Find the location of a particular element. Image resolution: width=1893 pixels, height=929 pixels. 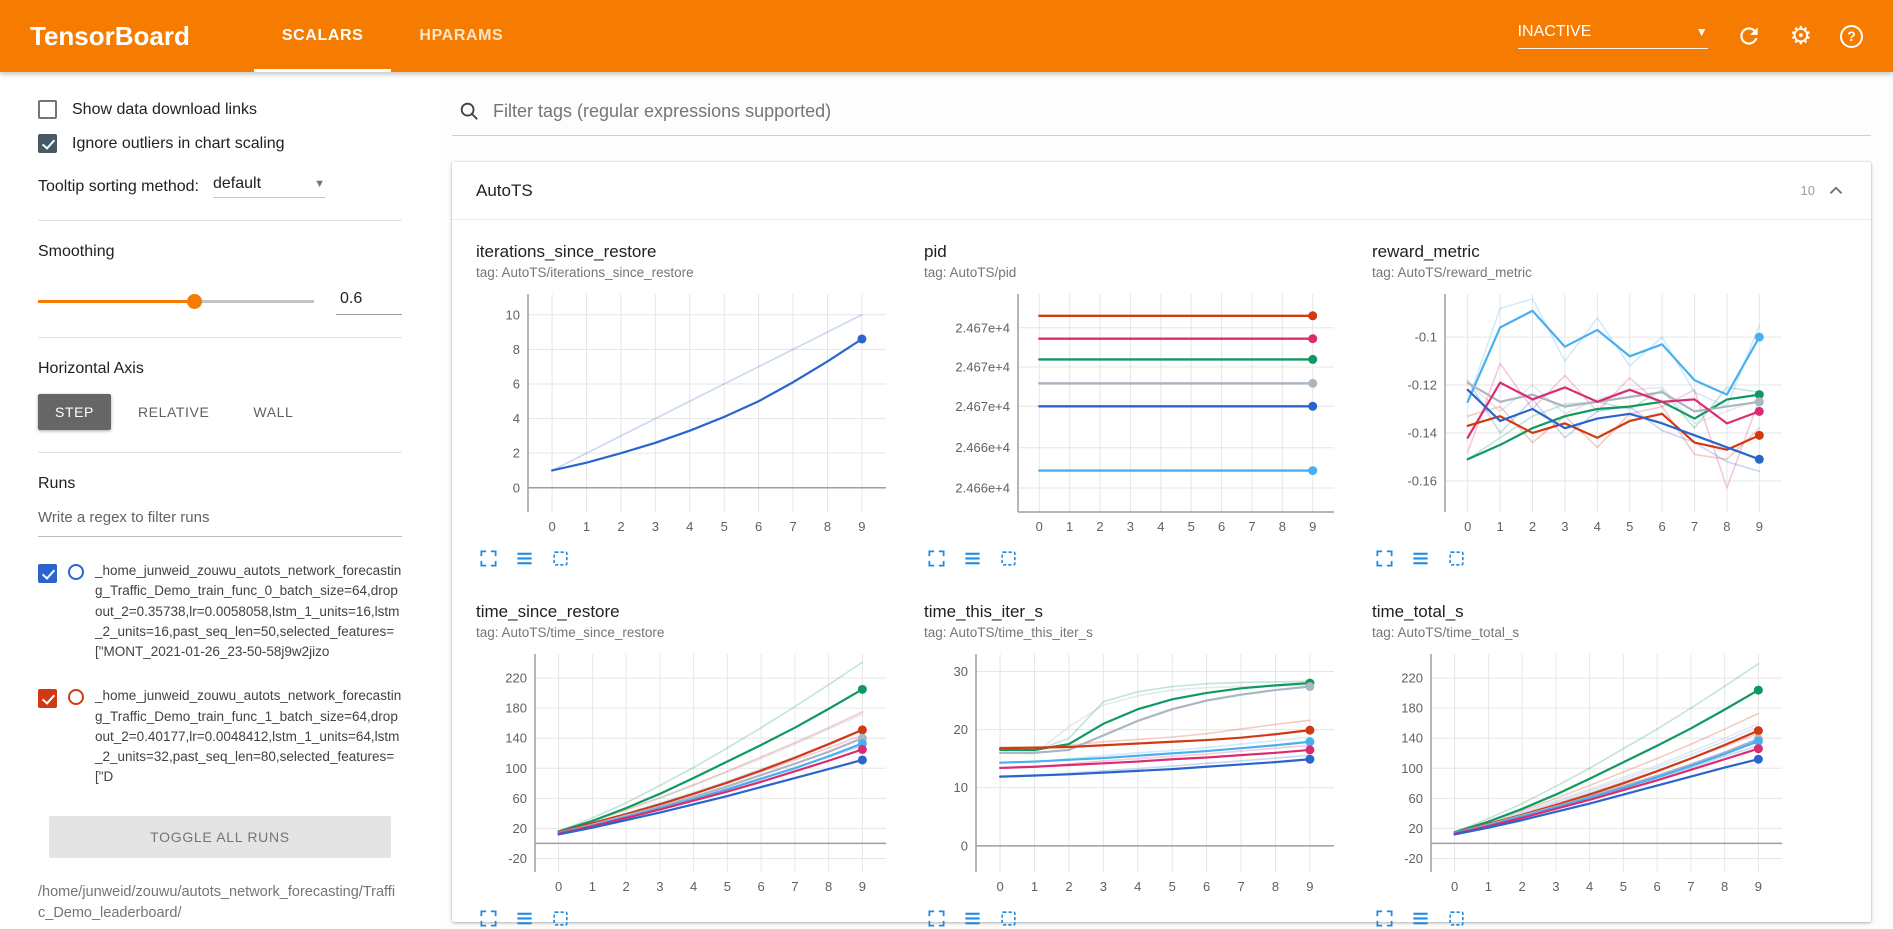

header-actions: INACTIVE ▼ ⚙ ? is located at coordinates (1690, 35).